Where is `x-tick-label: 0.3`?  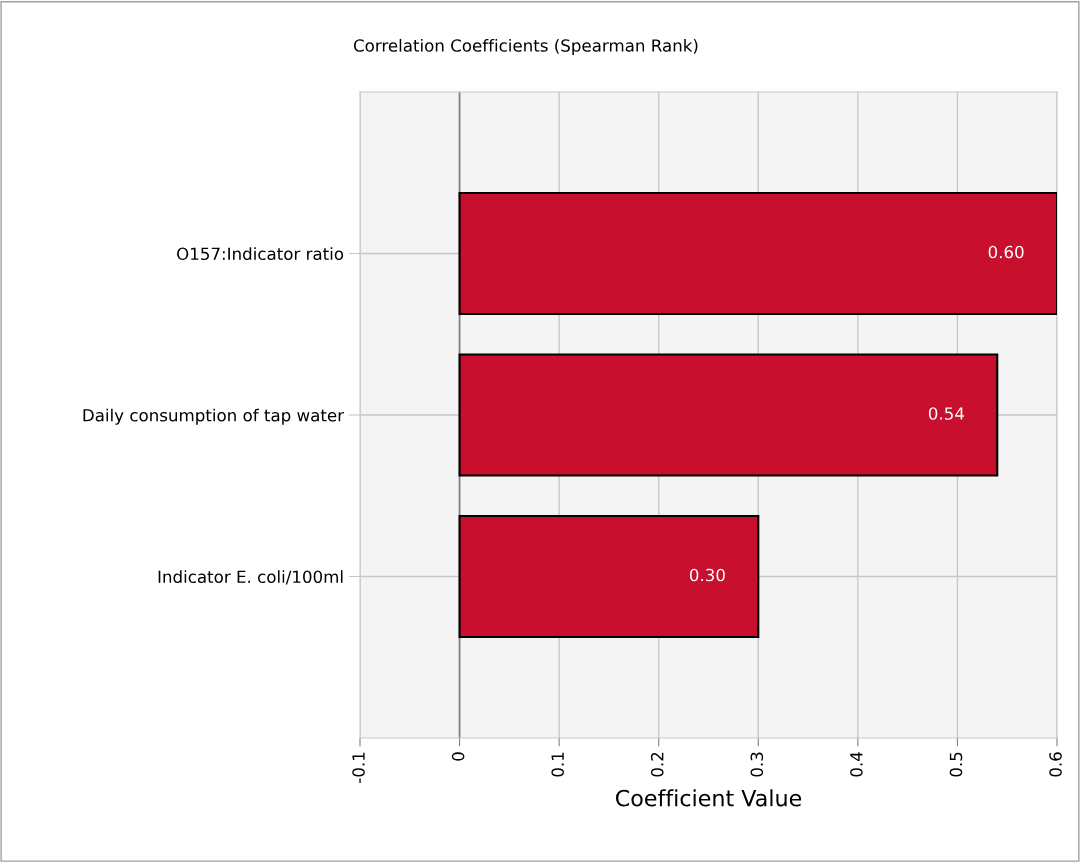
x-tick-label: 0.3 is located at coordinates (757, 764).